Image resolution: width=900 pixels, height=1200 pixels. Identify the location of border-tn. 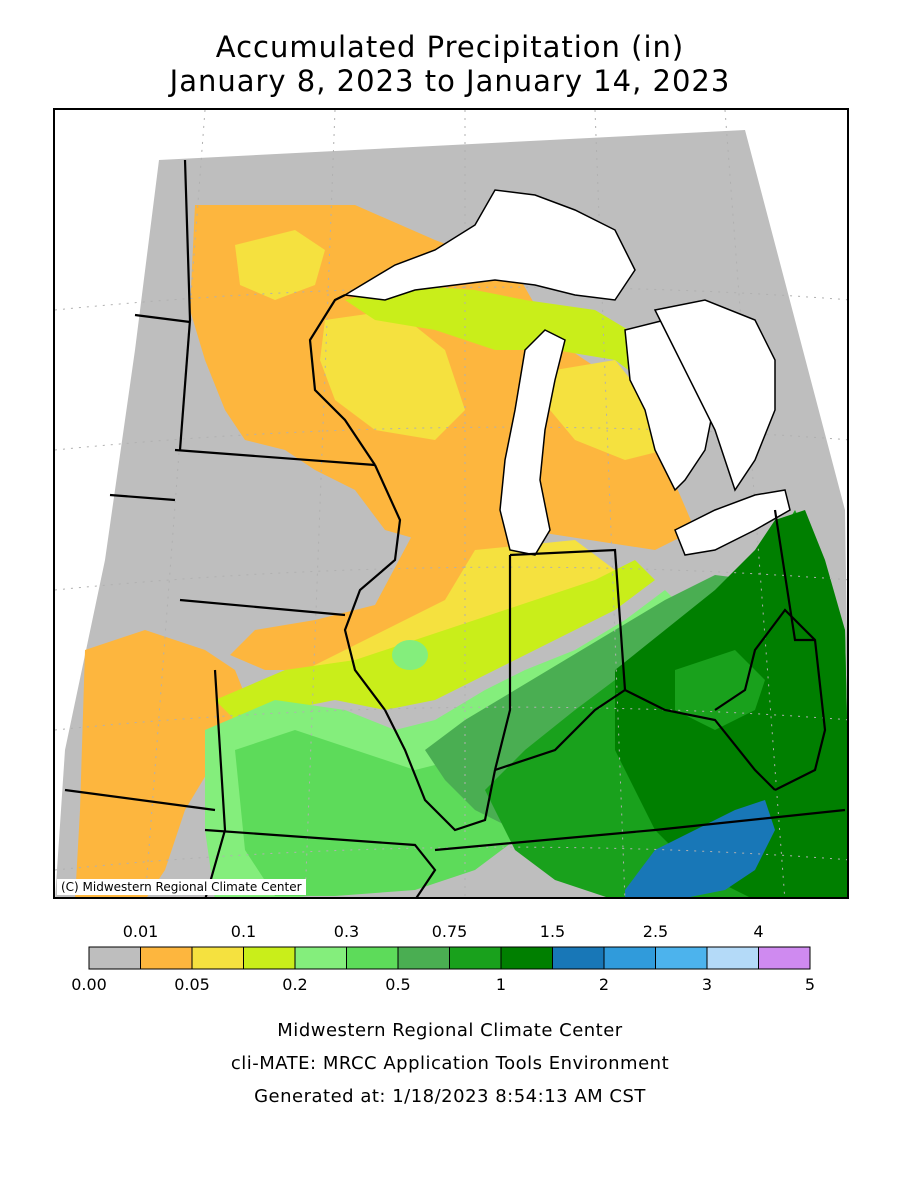
(640, 830).